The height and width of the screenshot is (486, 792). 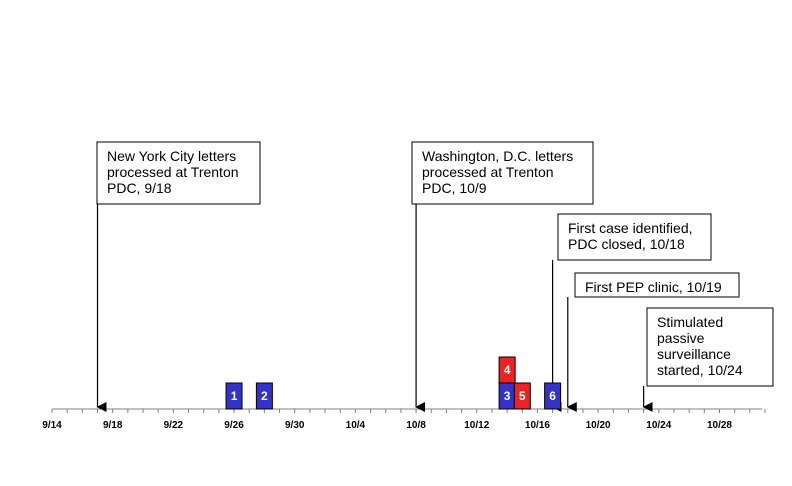 I want to click on x-tick-label: 10/24, so click(x=658, y=425).